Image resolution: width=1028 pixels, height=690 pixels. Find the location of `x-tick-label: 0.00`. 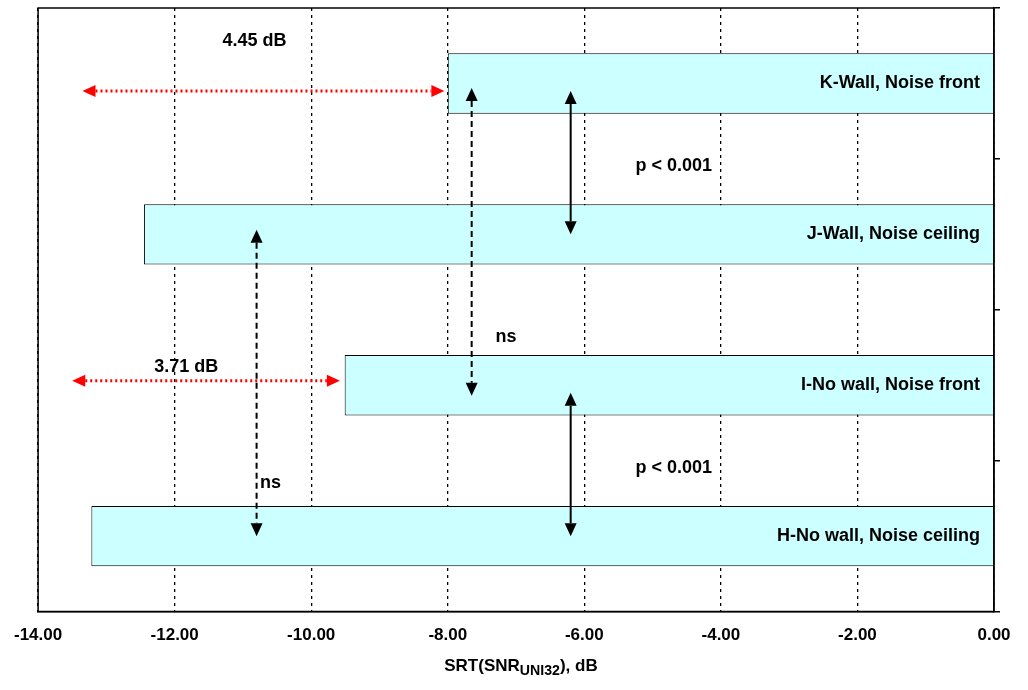

x-tick-label: 0.00 is located at coordinates (994, 635).